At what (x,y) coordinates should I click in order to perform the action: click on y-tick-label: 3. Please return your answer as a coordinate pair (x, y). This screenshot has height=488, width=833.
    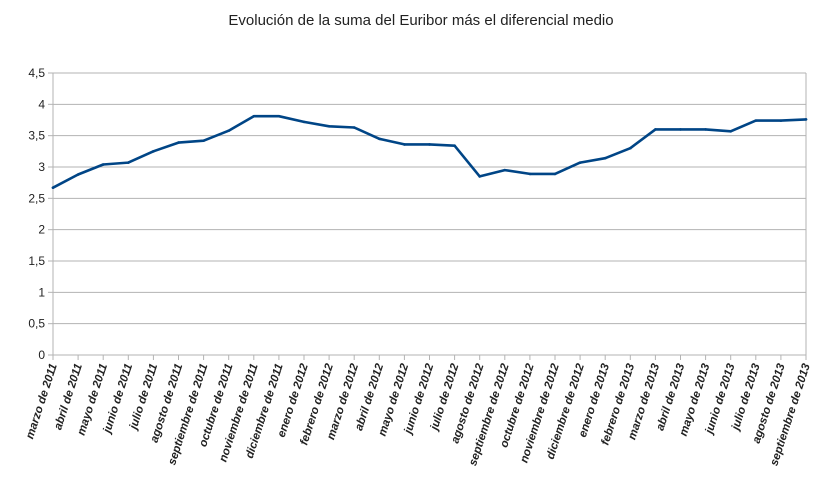
    Looking at the image, I should click on (41, 167).